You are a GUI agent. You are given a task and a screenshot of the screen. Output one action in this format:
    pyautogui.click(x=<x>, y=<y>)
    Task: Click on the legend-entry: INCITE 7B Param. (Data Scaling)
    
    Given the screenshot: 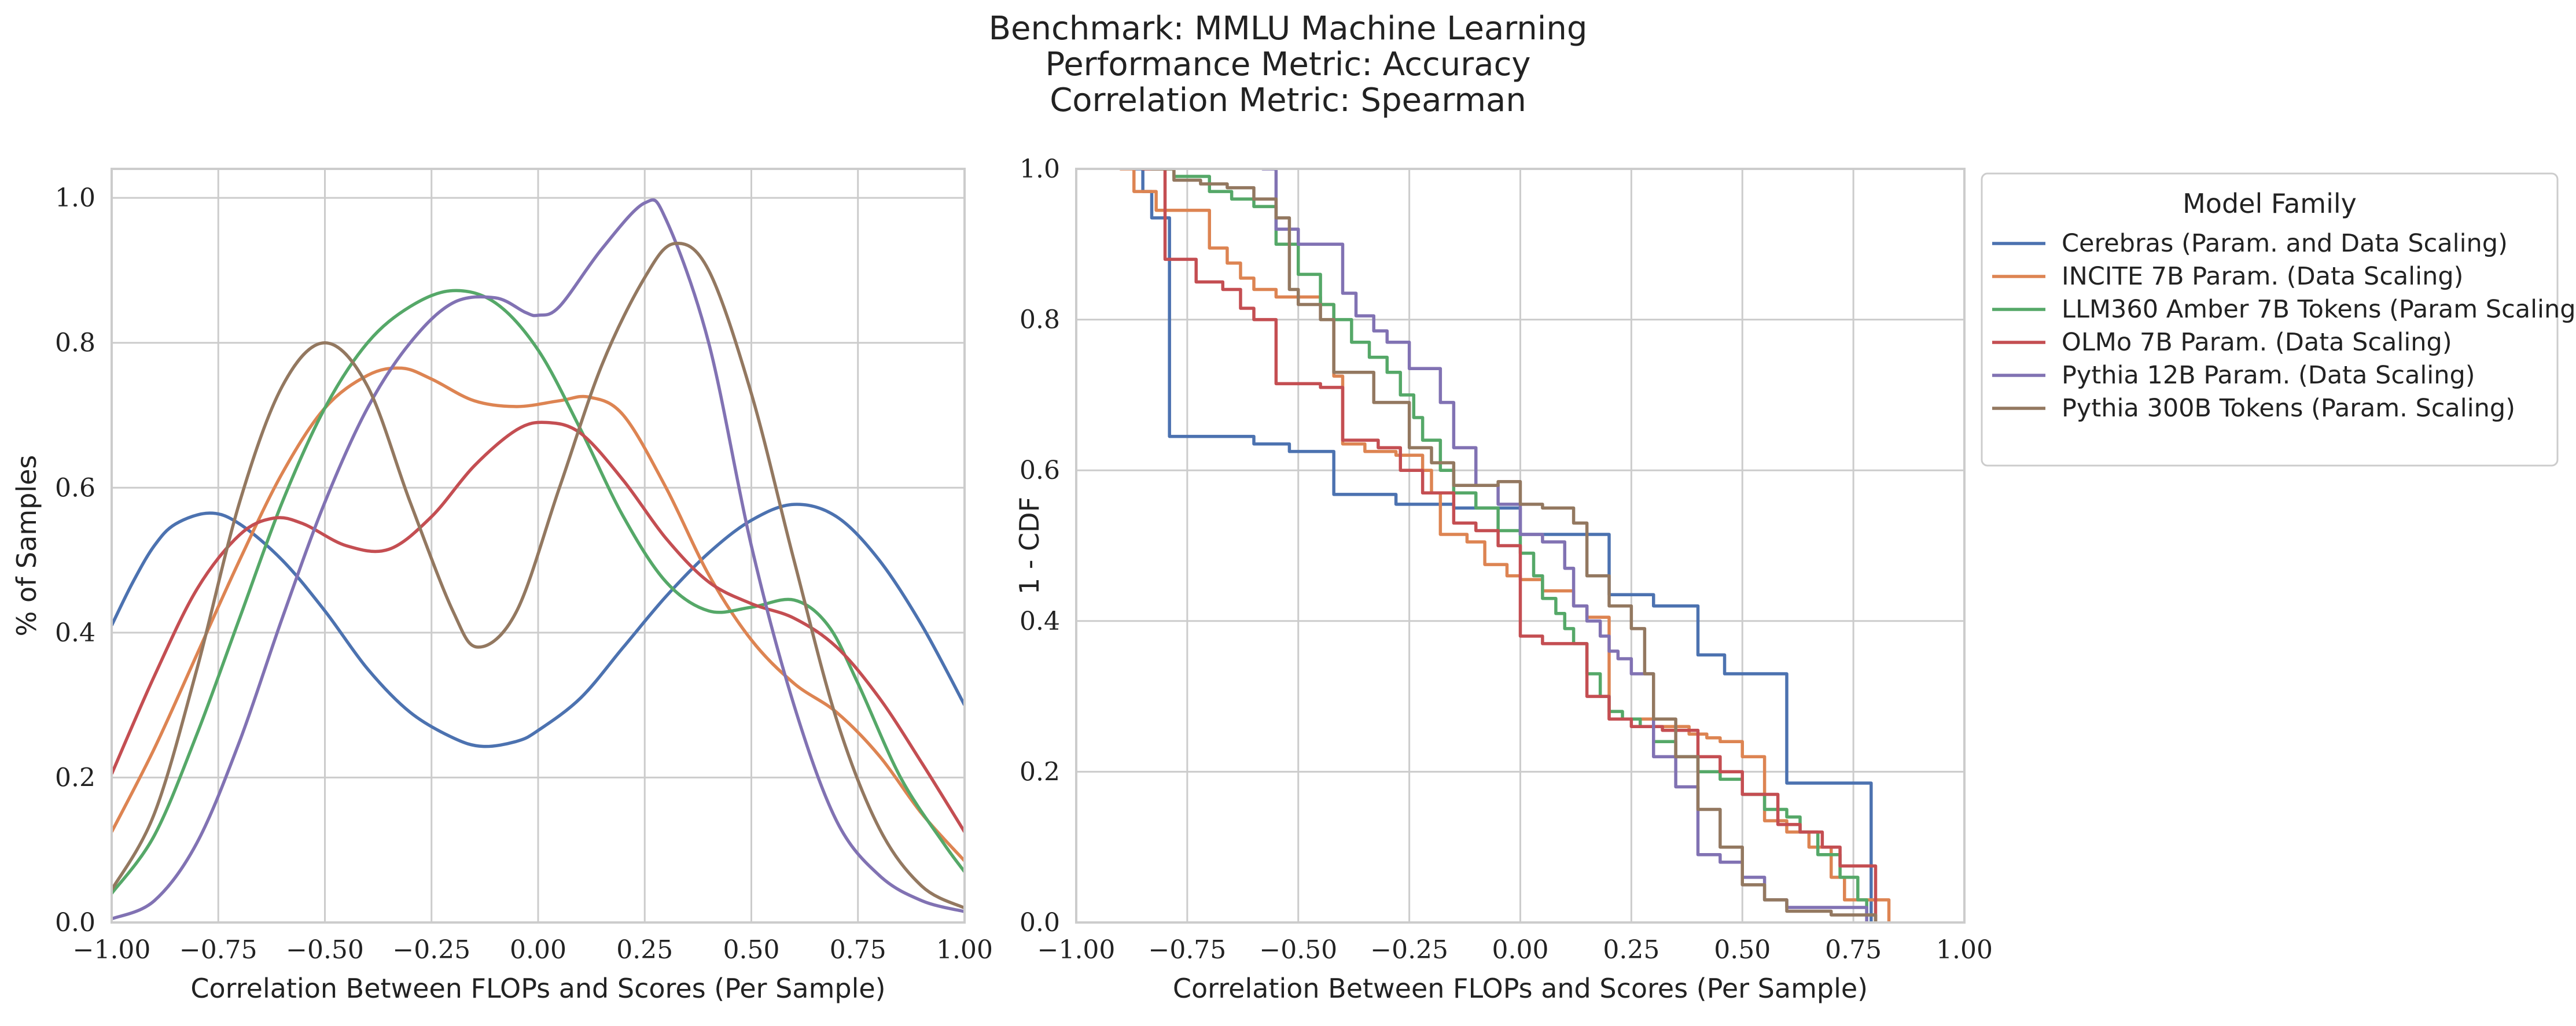 What is the action you would take?
    pyautogui.click(x=2262, y=276)
    